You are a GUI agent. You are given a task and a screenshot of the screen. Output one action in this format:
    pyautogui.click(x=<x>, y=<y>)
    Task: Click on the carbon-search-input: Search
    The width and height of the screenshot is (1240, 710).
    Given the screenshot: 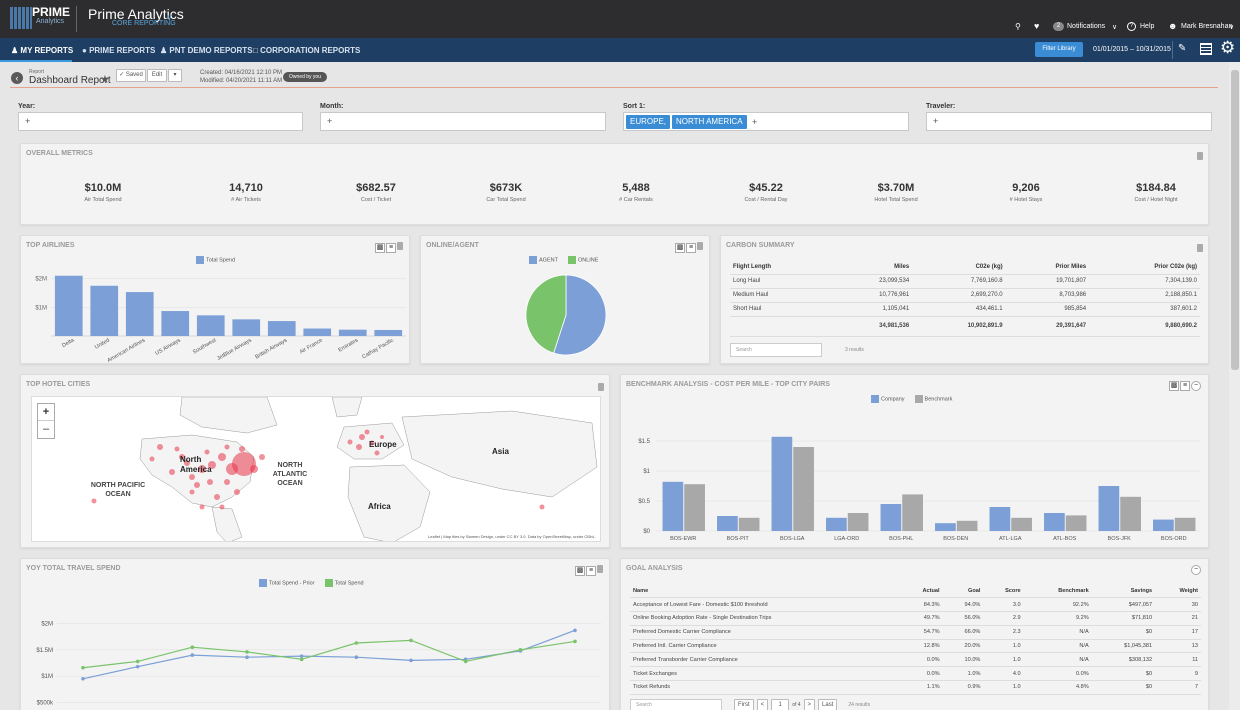 What is the action you would take?
    pyautogui.click(x=776, y=350)
    